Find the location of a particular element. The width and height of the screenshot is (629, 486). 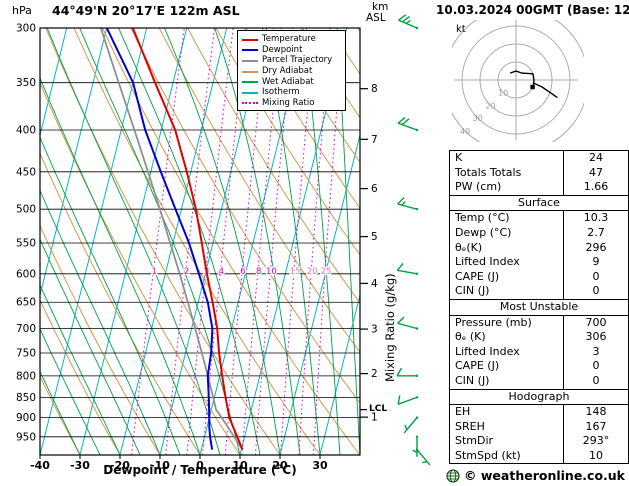

km-tick-label: 6 is located at coordinates (374, 189).